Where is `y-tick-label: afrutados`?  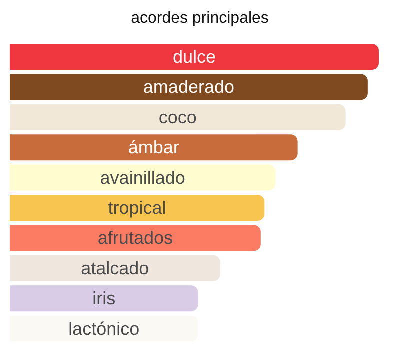
y-tick-label: afrutados is located at coordinates (135, 238).